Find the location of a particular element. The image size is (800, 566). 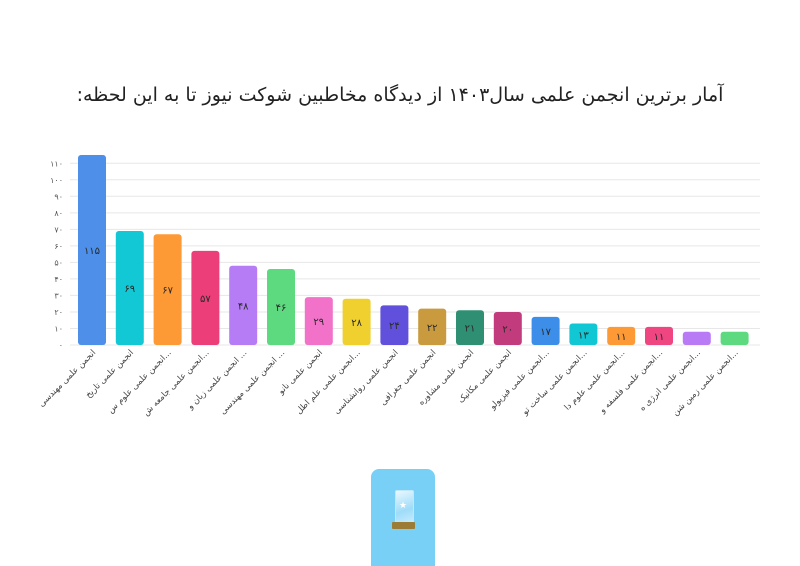

y-tick-label: ۷۰ is located at coordinates (58, 229).